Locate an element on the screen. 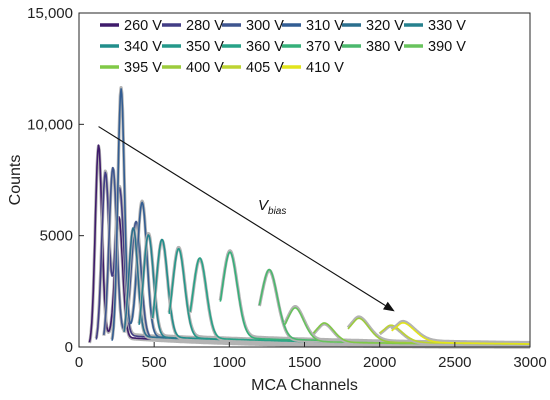 The width and height of the screenshot is (550, 400). legend-label-310v: 310 V is located at coordinates (325, 26).